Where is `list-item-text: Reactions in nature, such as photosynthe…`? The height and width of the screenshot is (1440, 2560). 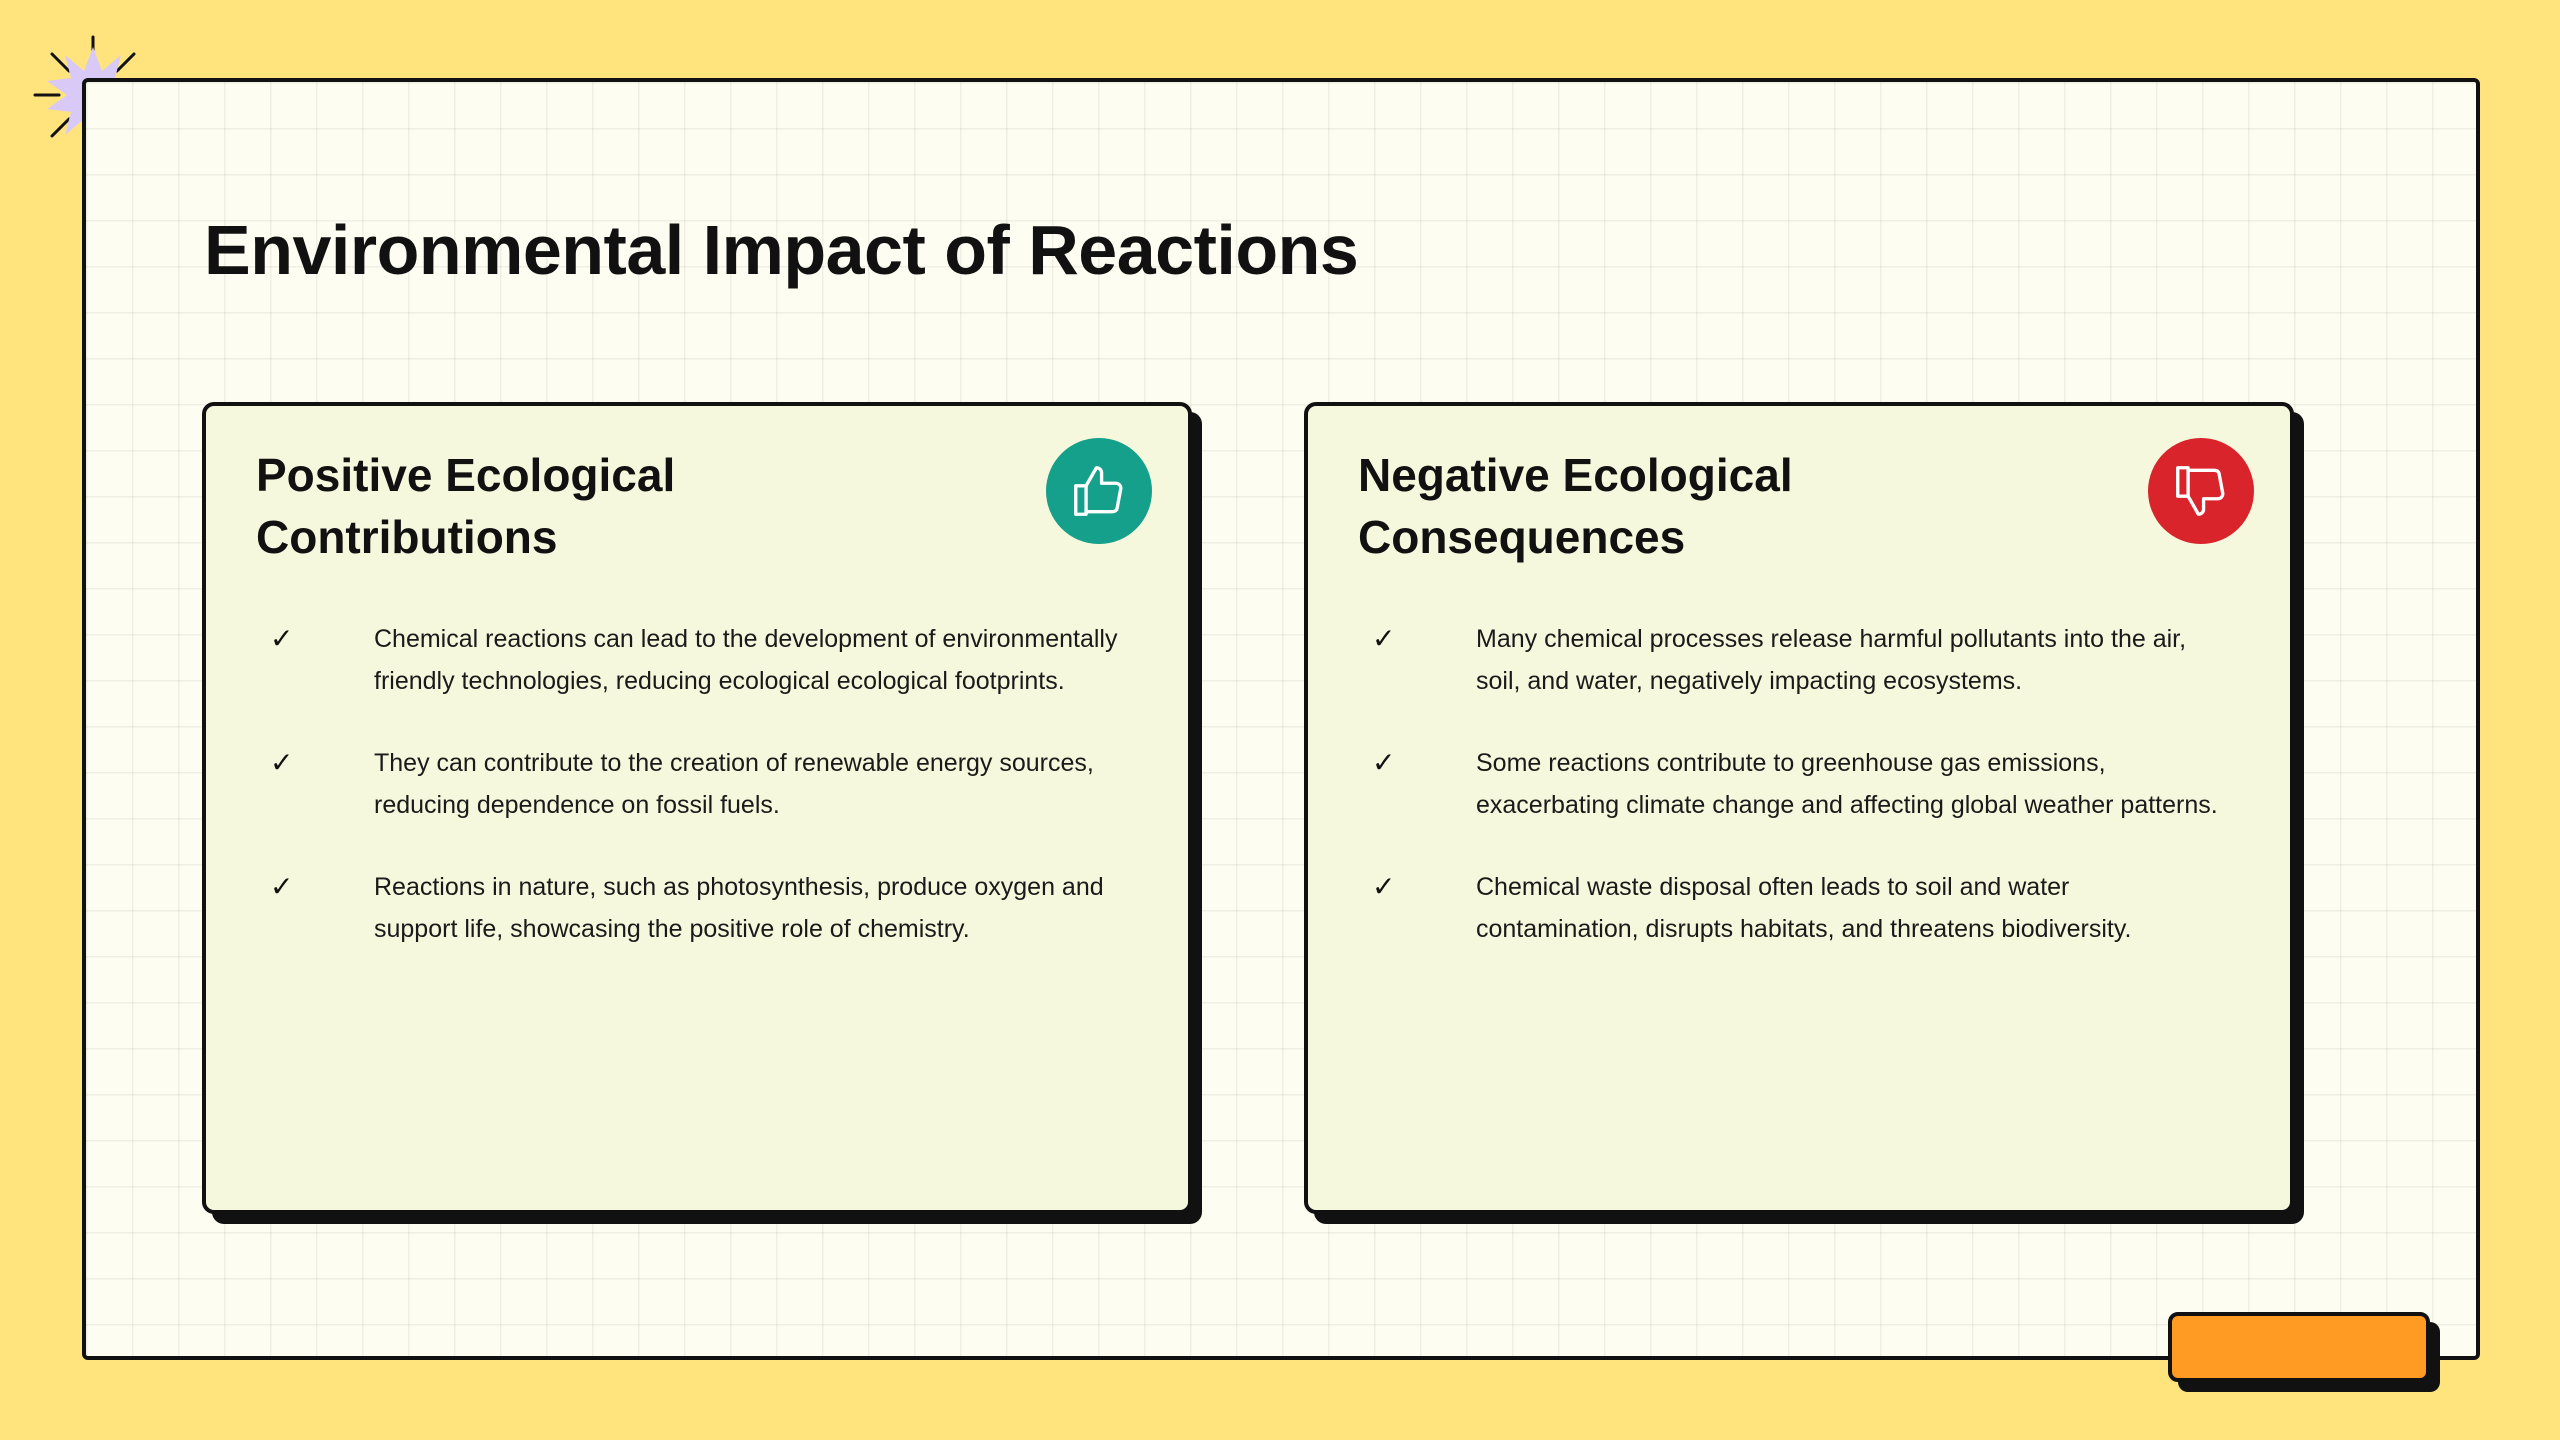 list-item-text: Reactions in nature, such as photosynthe… is located at coordinates (739, 908).